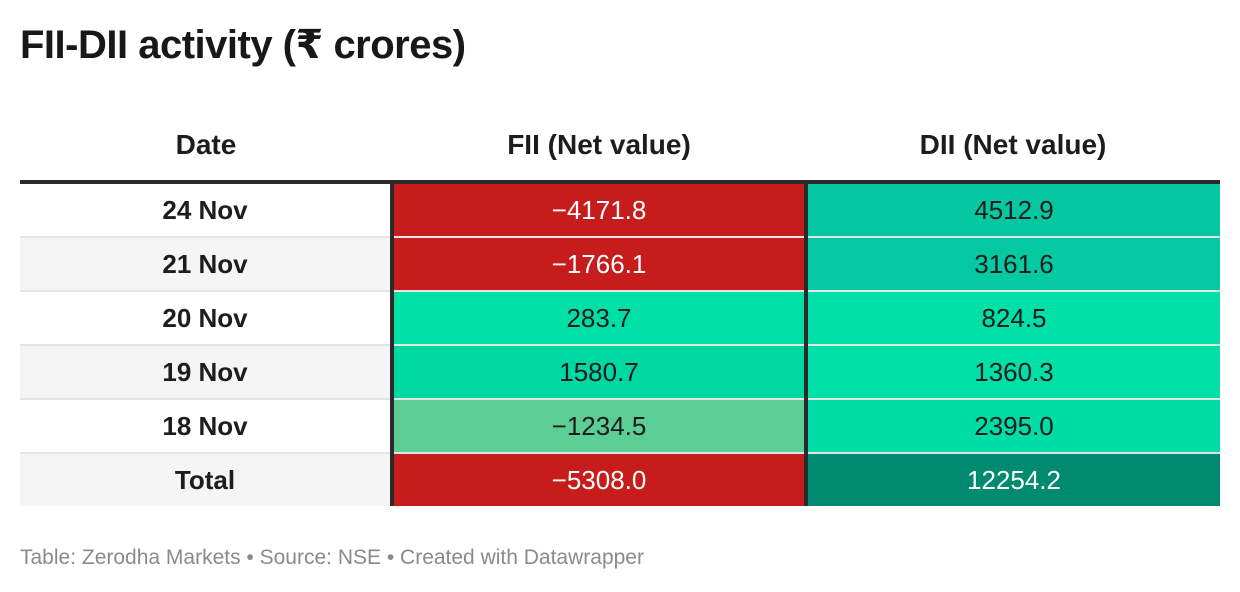  What do you see at coordinates (600, 479) in the screenshot?
I see `fii-total-cell: −5308.0` at bounding box center [600, 479].